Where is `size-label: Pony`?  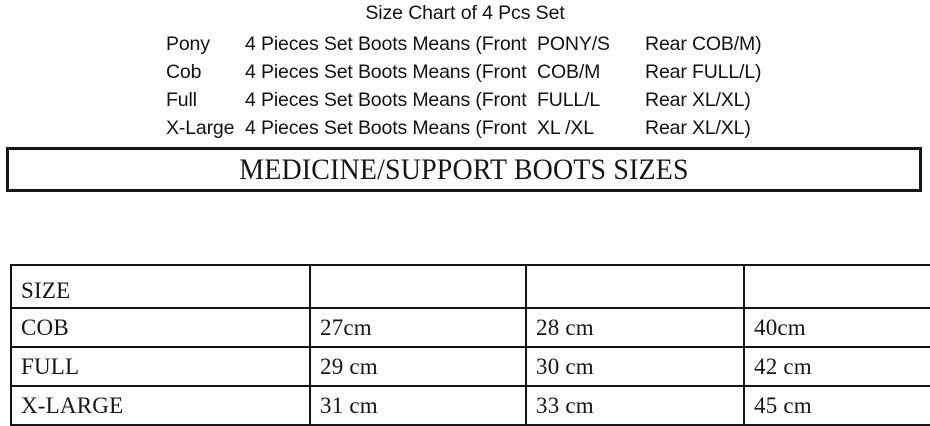 size-label: Pony is located at coordinates (188, 44).